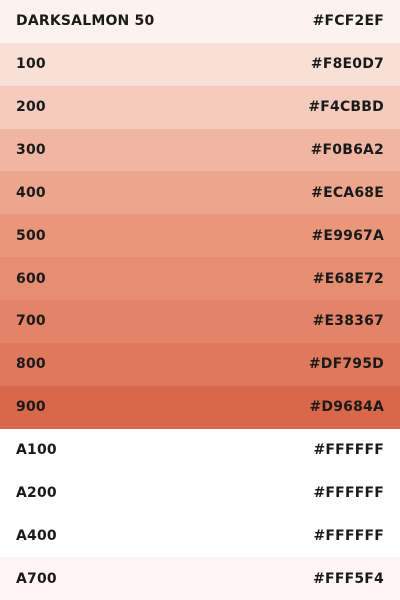 The height and width of the screenshot is (600, 400). I want to click on swatch-a700: A700 #FFF5F4, so click(200, 578).